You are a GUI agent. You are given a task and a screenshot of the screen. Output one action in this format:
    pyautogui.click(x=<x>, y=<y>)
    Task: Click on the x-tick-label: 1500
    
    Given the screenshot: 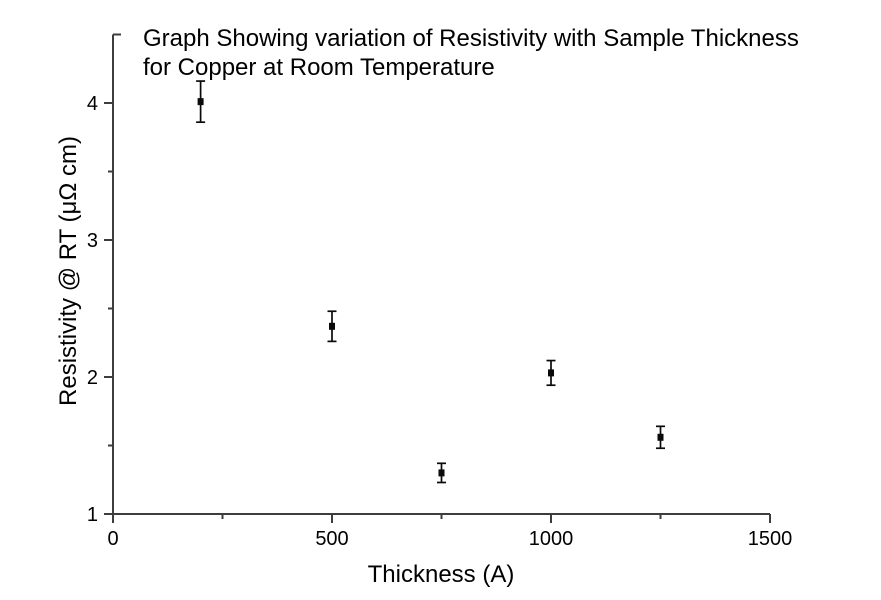 What is the action you would take?
    pyautogui.click(x=770, y=539)
    